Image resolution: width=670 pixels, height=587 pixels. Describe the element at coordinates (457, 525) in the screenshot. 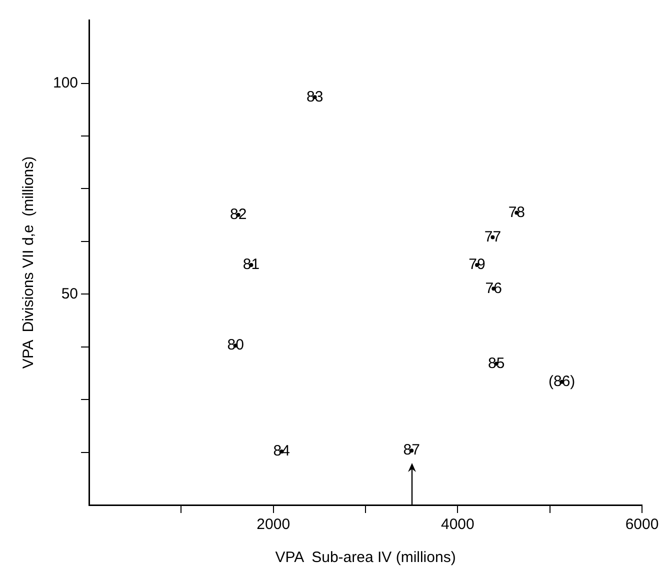

I see `x-tick-label: 4000` at that location.